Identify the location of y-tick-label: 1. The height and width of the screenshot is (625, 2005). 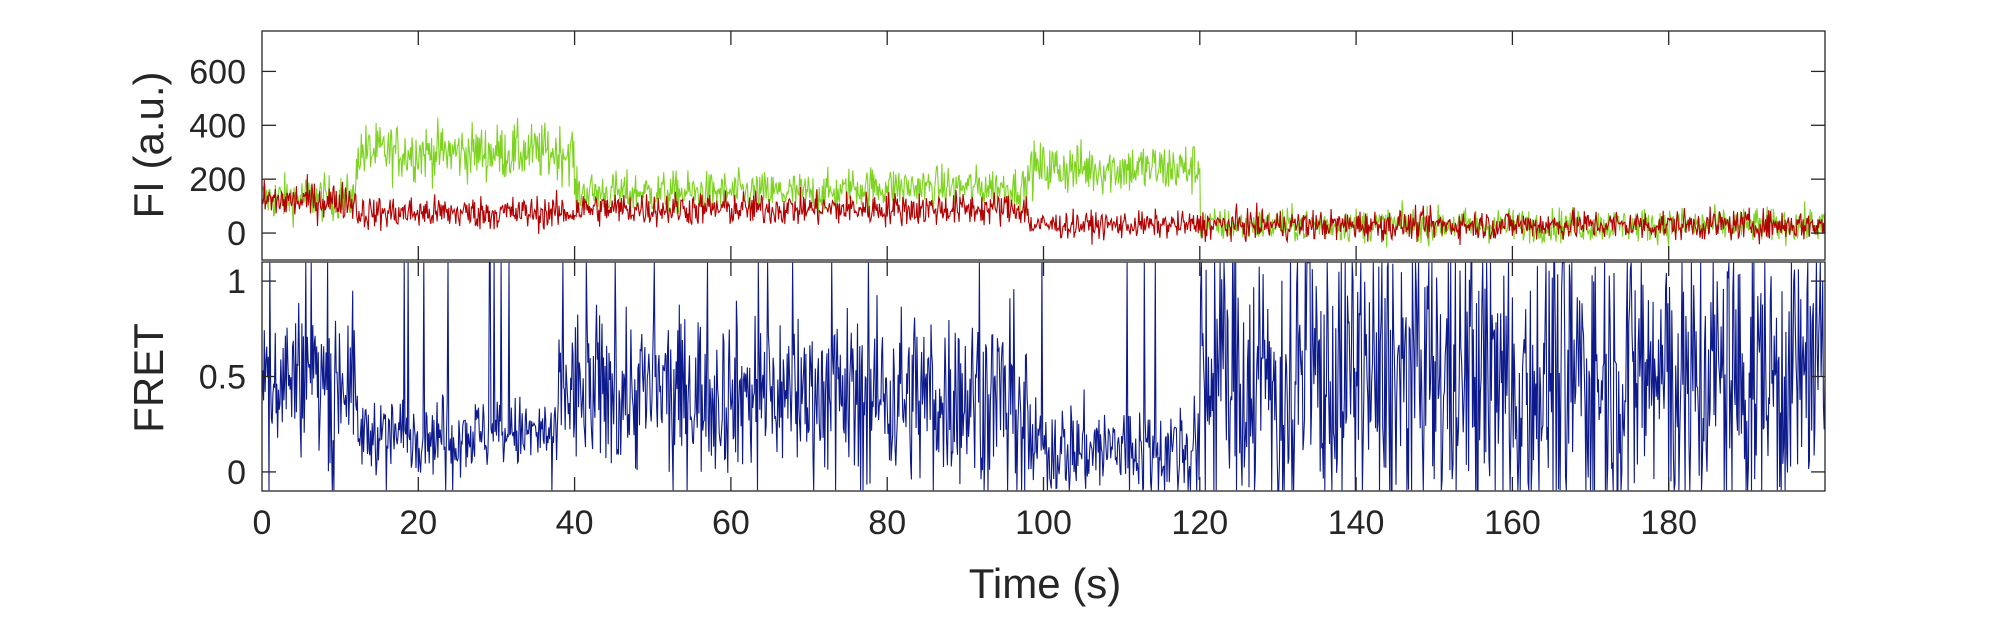
(236, 282).